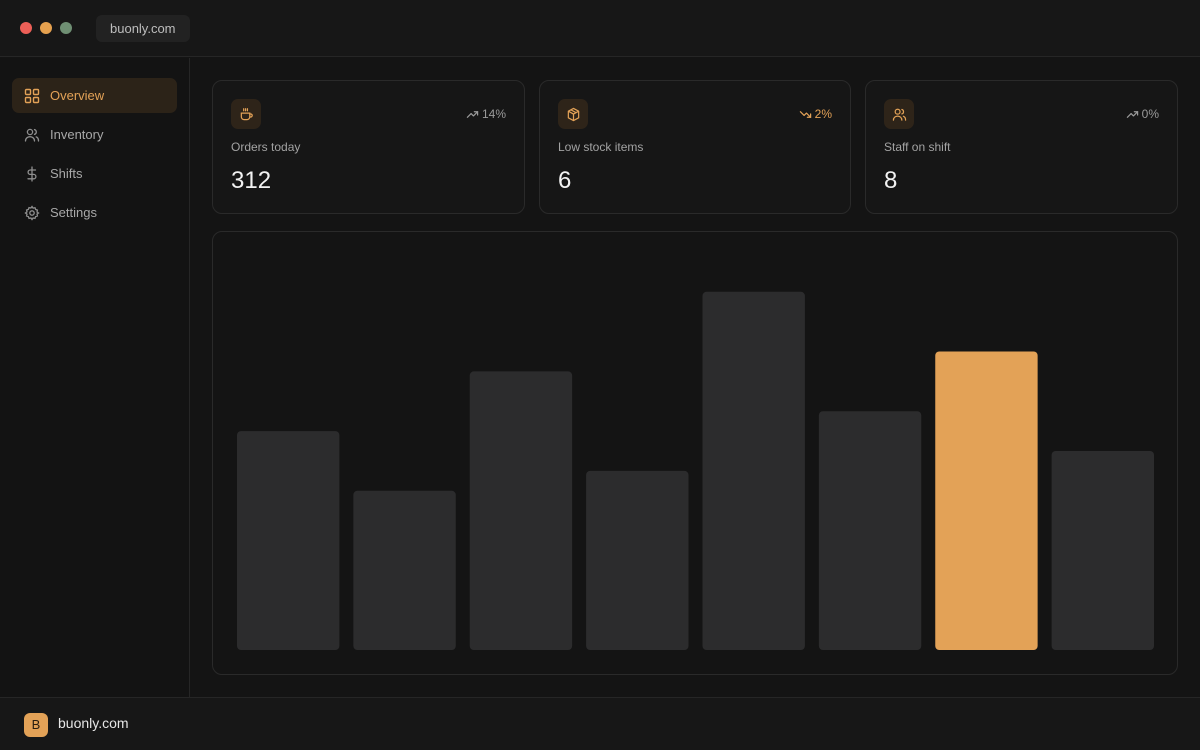  I want to click on sidebar-item-settings: Settings, so click(94, 212).